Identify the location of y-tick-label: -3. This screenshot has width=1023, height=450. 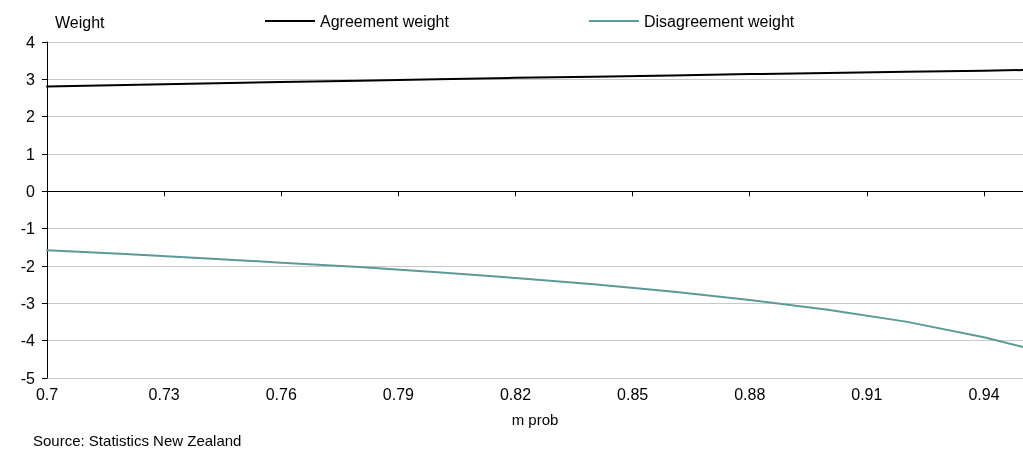
(28, 303).